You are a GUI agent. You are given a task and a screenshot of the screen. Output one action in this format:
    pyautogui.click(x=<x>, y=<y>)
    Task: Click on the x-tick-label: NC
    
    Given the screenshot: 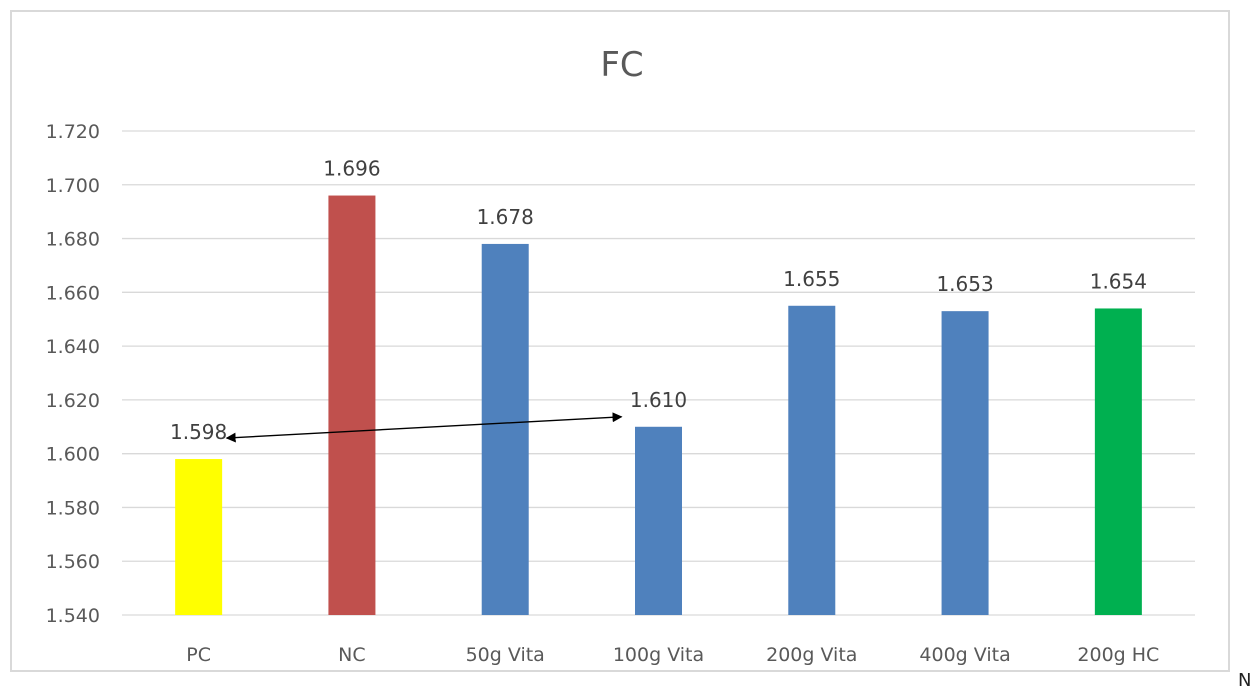 What is the action you would take?
    pyautogui.click(x=351, y=655)
    